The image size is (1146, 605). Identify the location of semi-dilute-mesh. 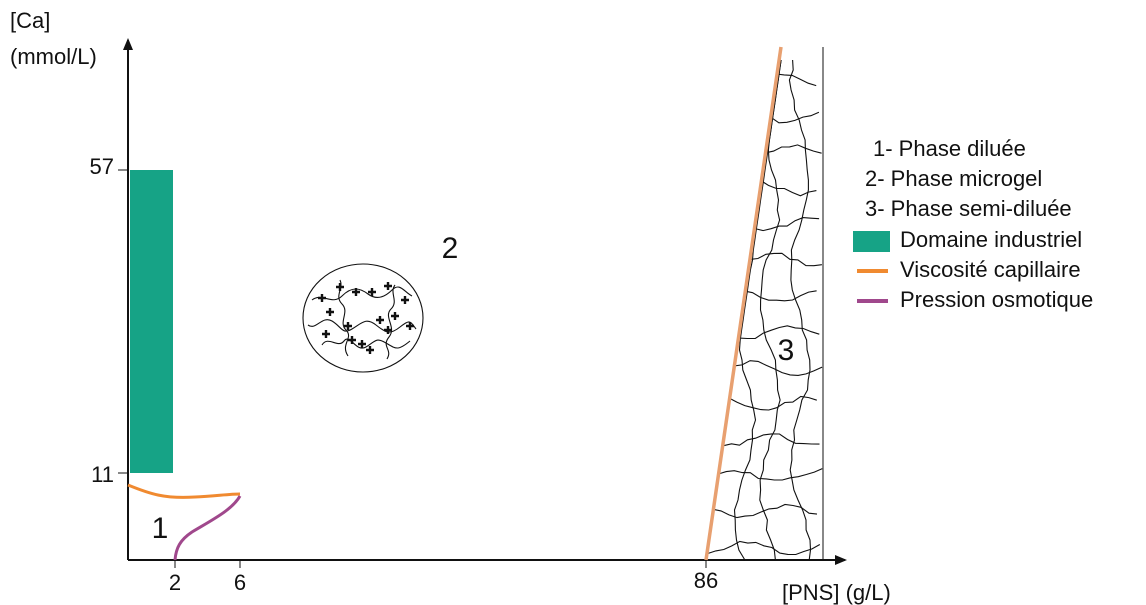
(765, 310).